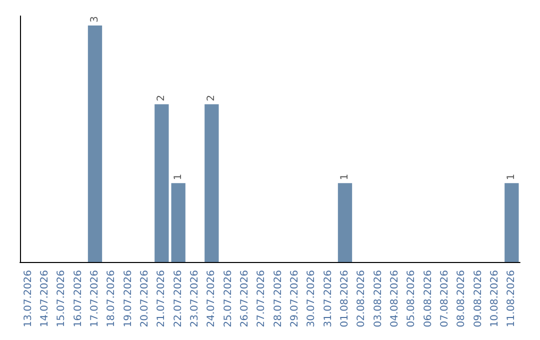  I want to click on x-tick-label: 09.08.2026, so click(478, 299).